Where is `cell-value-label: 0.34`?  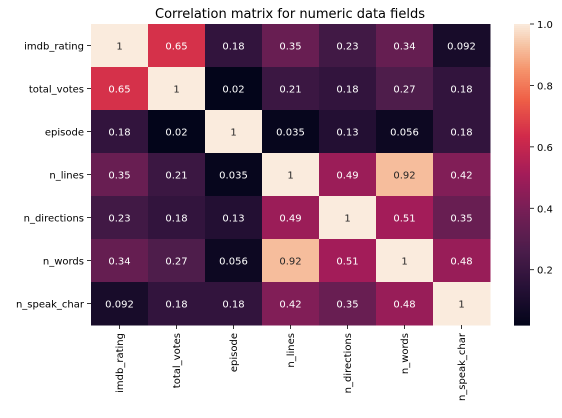 cell-value-label: 0.34 is located at coordinates (404, 47).